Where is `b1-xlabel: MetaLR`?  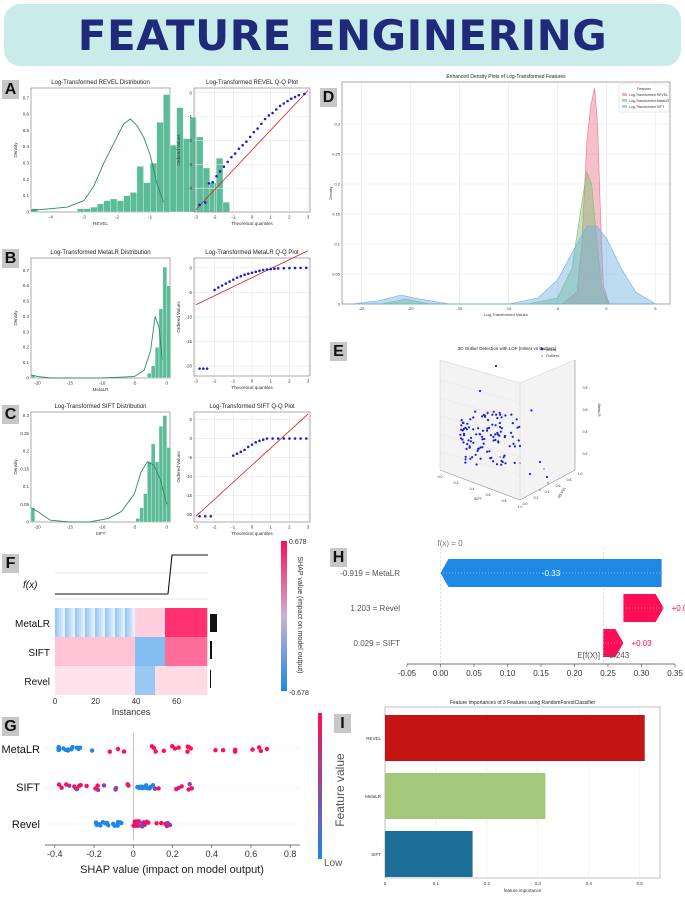 b1-xlabel: MetaLR is located at coordinates (101, 389).